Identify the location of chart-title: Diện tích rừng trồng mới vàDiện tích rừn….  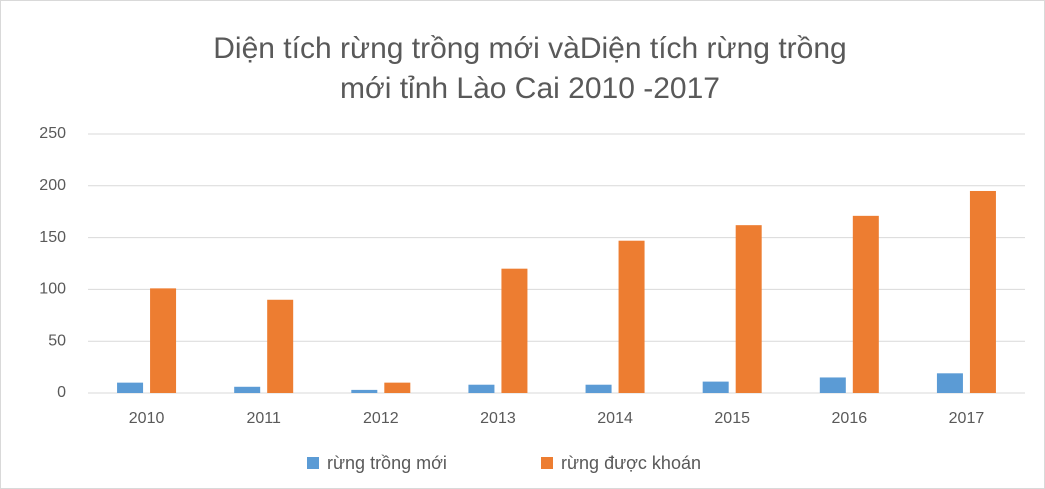
(529, 48).